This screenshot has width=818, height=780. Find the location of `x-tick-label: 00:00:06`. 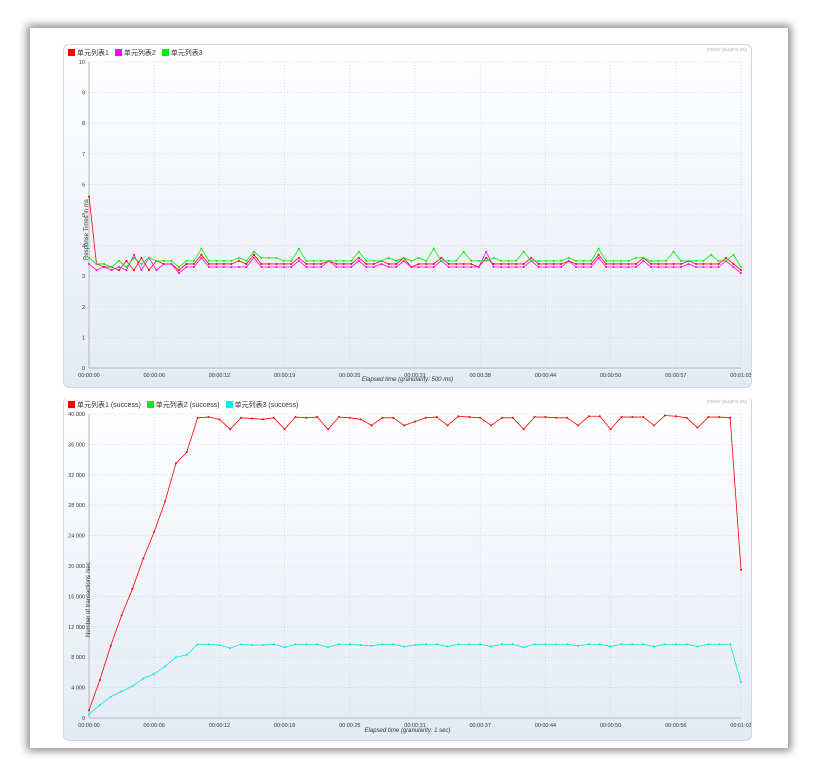

x-tick-label: 00:00:06 is located at coordinates (153, 376).